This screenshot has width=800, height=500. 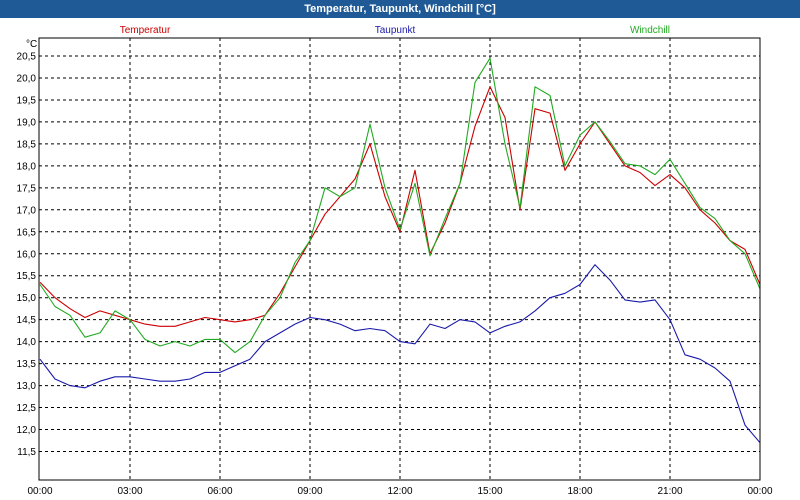 I want to click on x-tick-time: 12:00, so click(x=399, y=491).